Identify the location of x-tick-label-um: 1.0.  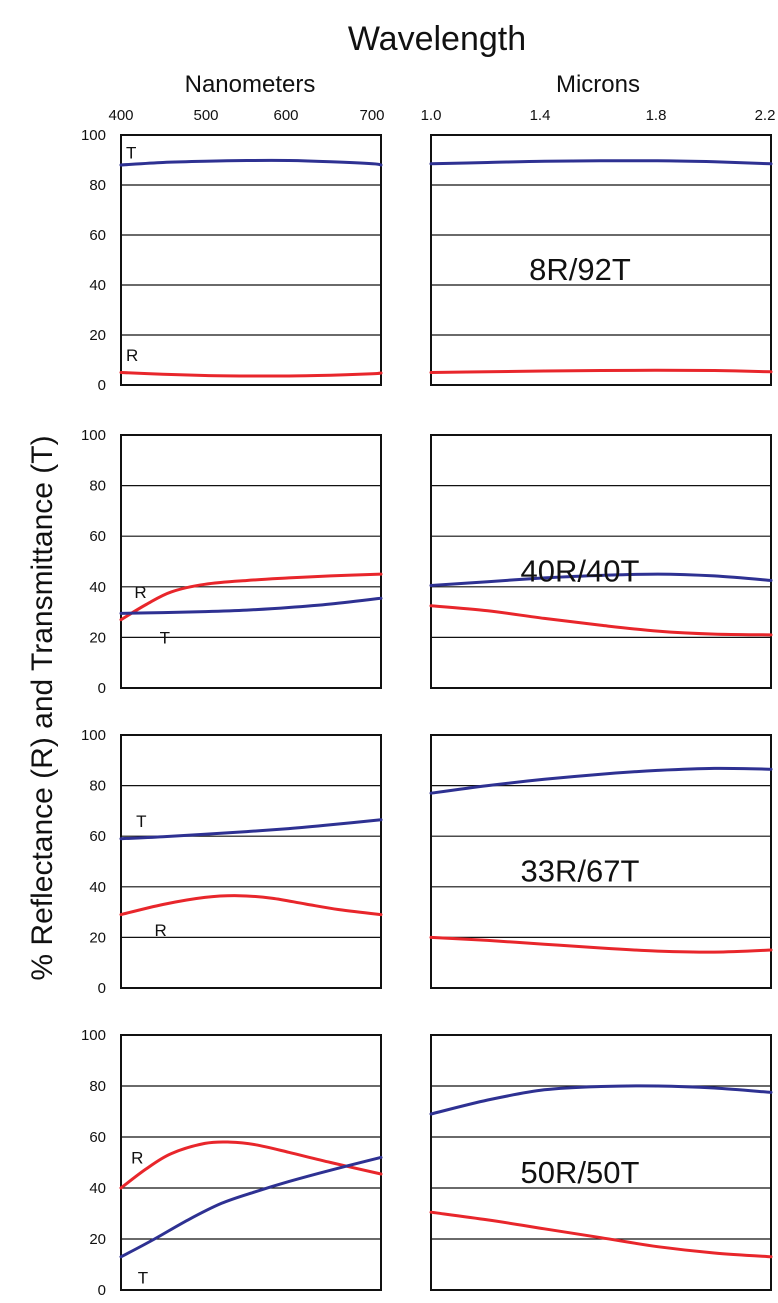
(431, 115).